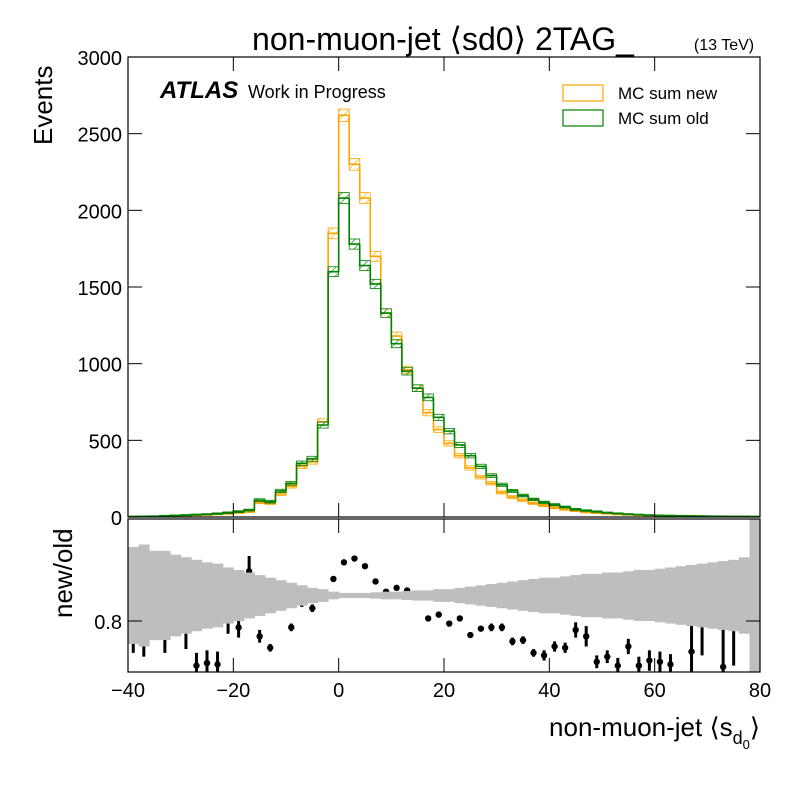 This screenshot has width=800, height=800. What do you see at coordinates (105, 442) in the screenshot?
I see `y-tick-label: 500` at bounding box center [105, 442].